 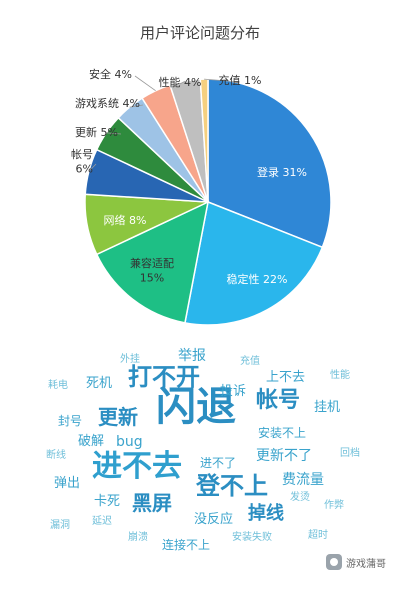 What do you see at coordinates (118, 417) in the screenshot?
I see `word-cloud-term: 更新` at bounding box center [118, 417].